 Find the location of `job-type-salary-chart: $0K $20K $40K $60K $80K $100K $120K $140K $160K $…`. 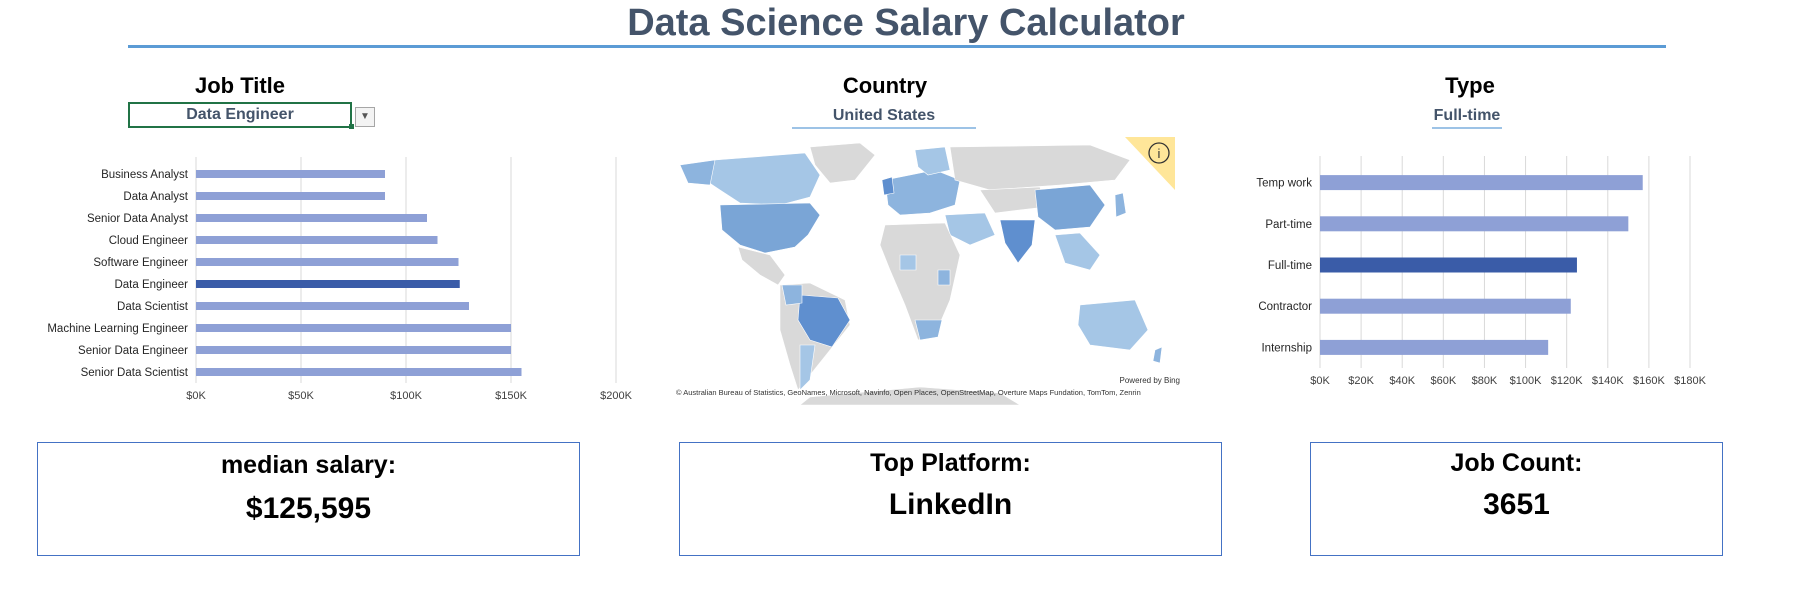

job-type-salary-chart: $0K $20K $40K $60K $80K $100K $120K $140K $160K $… is located at coordinates (1481, 271).